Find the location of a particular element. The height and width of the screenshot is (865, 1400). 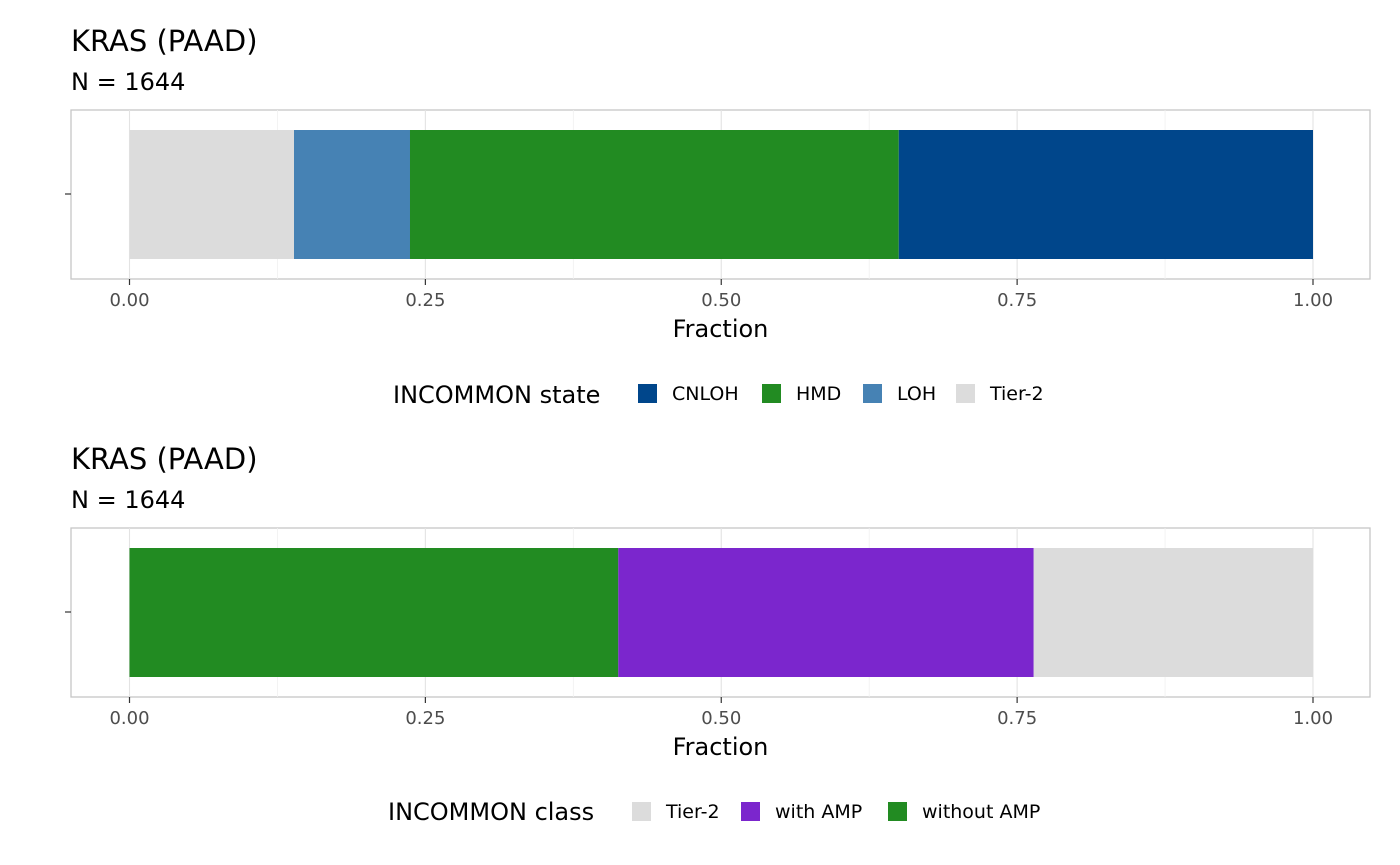

panel-1-bars is located at coordinates (721, 194).